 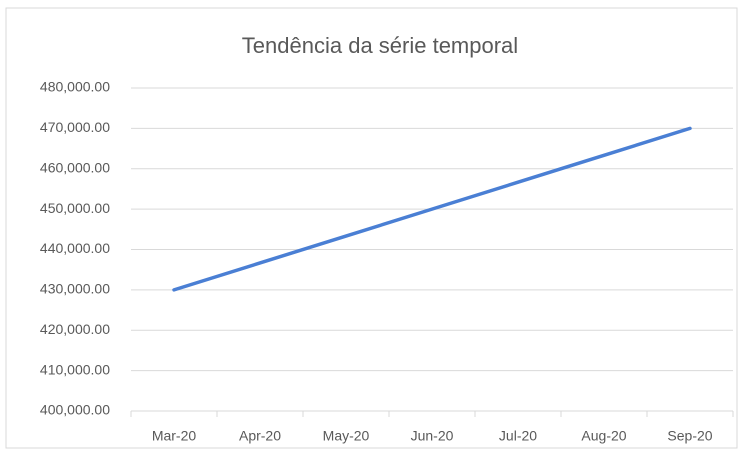 What do you see at coordinates (75, 369) in the screenshot?
I see `y-tick-label: 410,000.00` at bounding box center [75, 369].